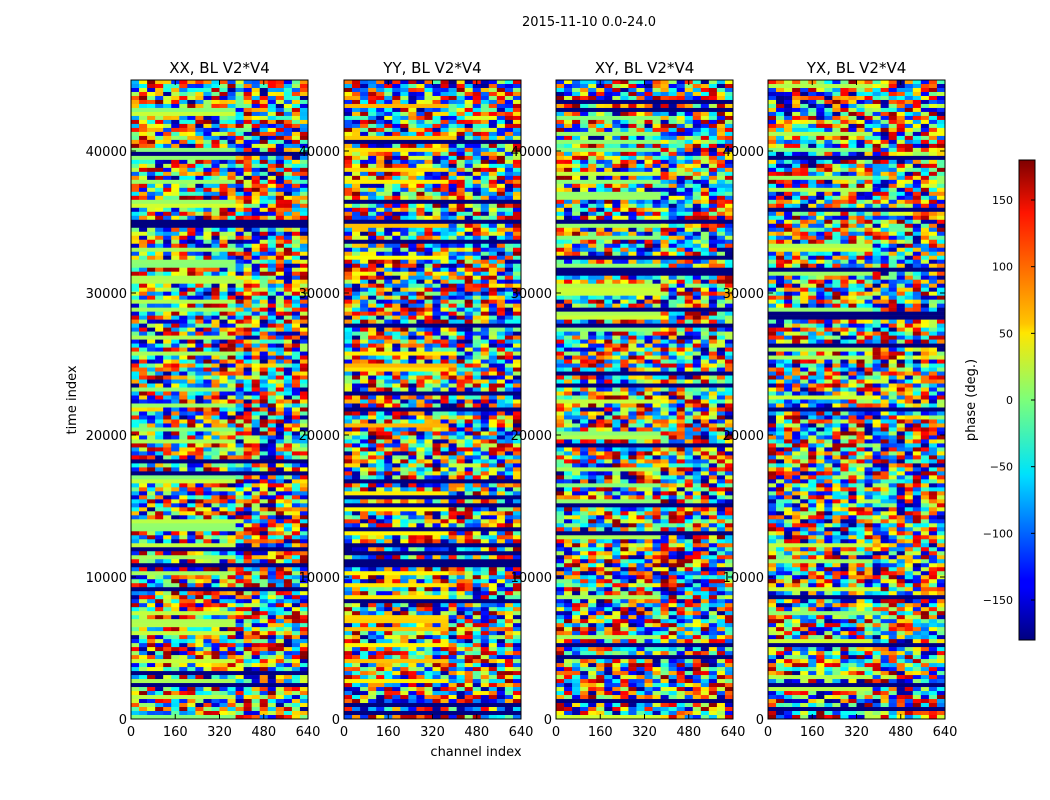  I want to click on y-axis-label: time index, so click(72, 399).